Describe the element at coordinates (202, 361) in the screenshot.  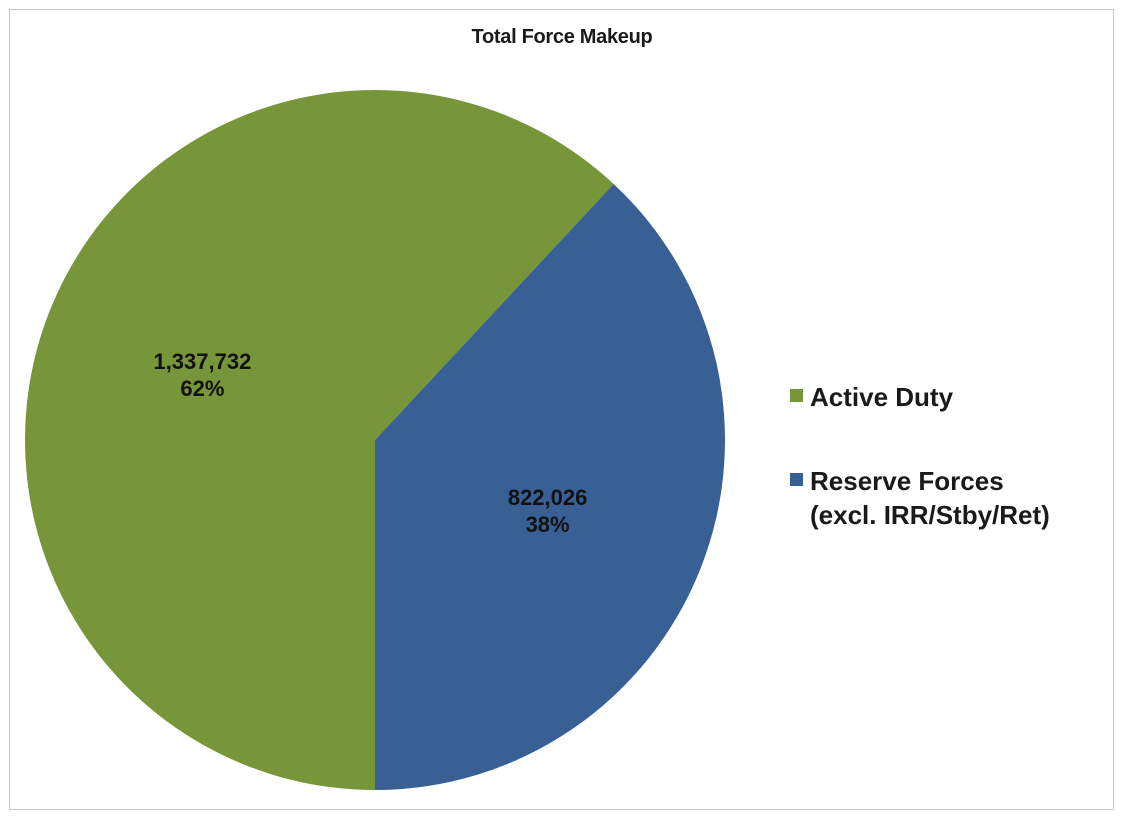
I see `data-label-value-active-duty: 1,337,732` at that location.